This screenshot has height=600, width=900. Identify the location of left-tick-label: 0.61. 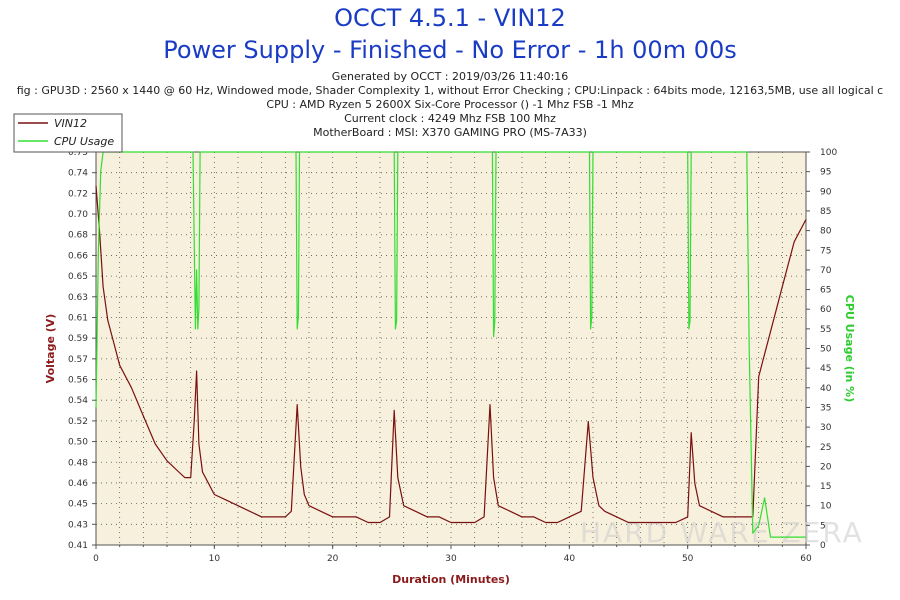
(78, 318).